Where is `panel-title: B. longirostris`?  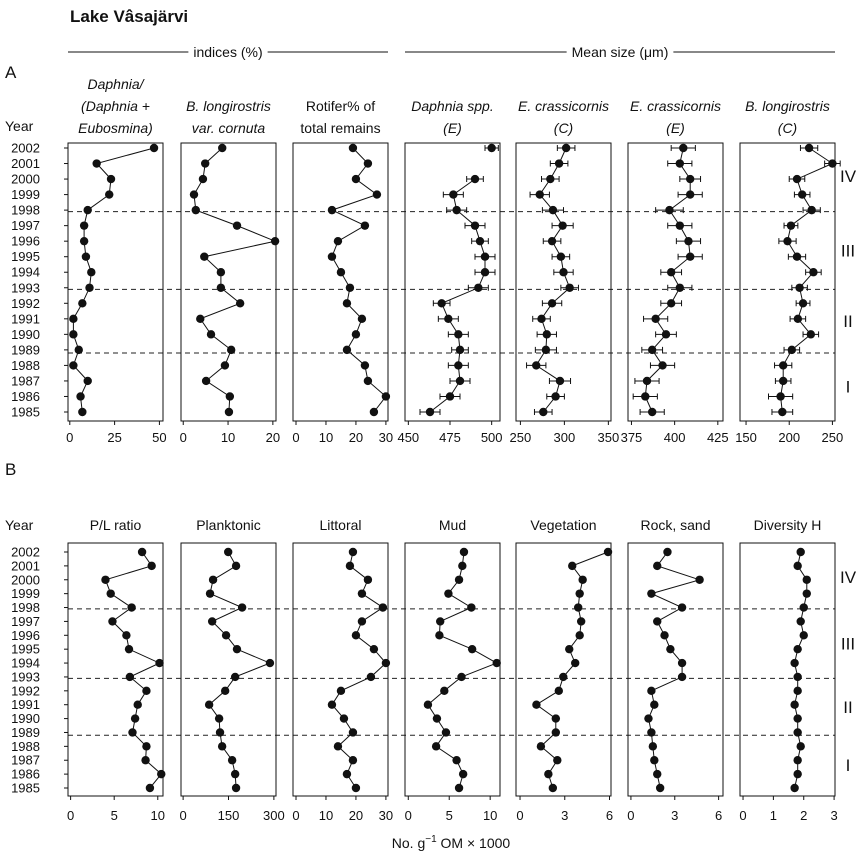
panel-title: B. longirostris is located at coordinates (228, 106).